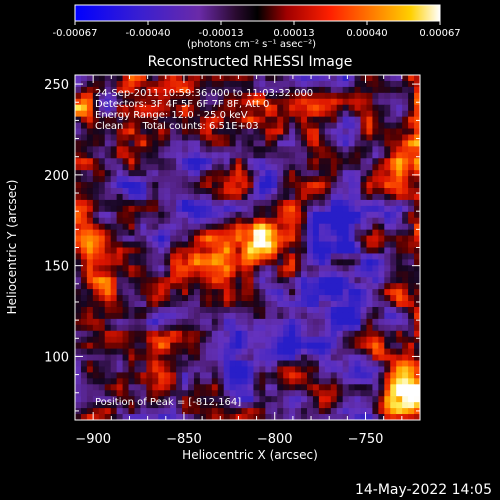 The width and height of the screenshot is (500, 500). What do you see at coordinates (366, 33) in the screenshot?
I see `colorbar-tick-label: 0.00040` at bounding box center [366, 33].